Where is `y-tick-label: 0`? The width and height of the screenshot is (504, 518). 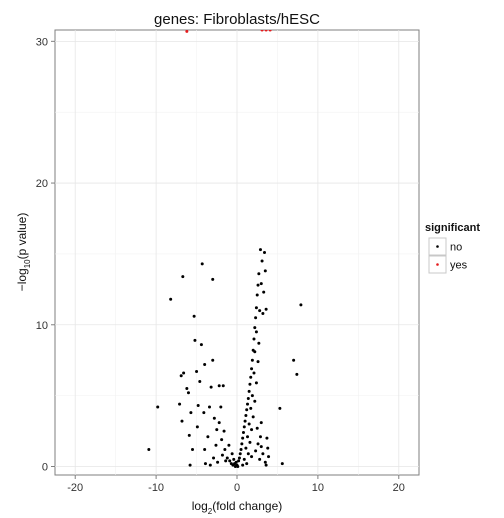 y-tick-label: 0 is located at coordinates (45, 467).